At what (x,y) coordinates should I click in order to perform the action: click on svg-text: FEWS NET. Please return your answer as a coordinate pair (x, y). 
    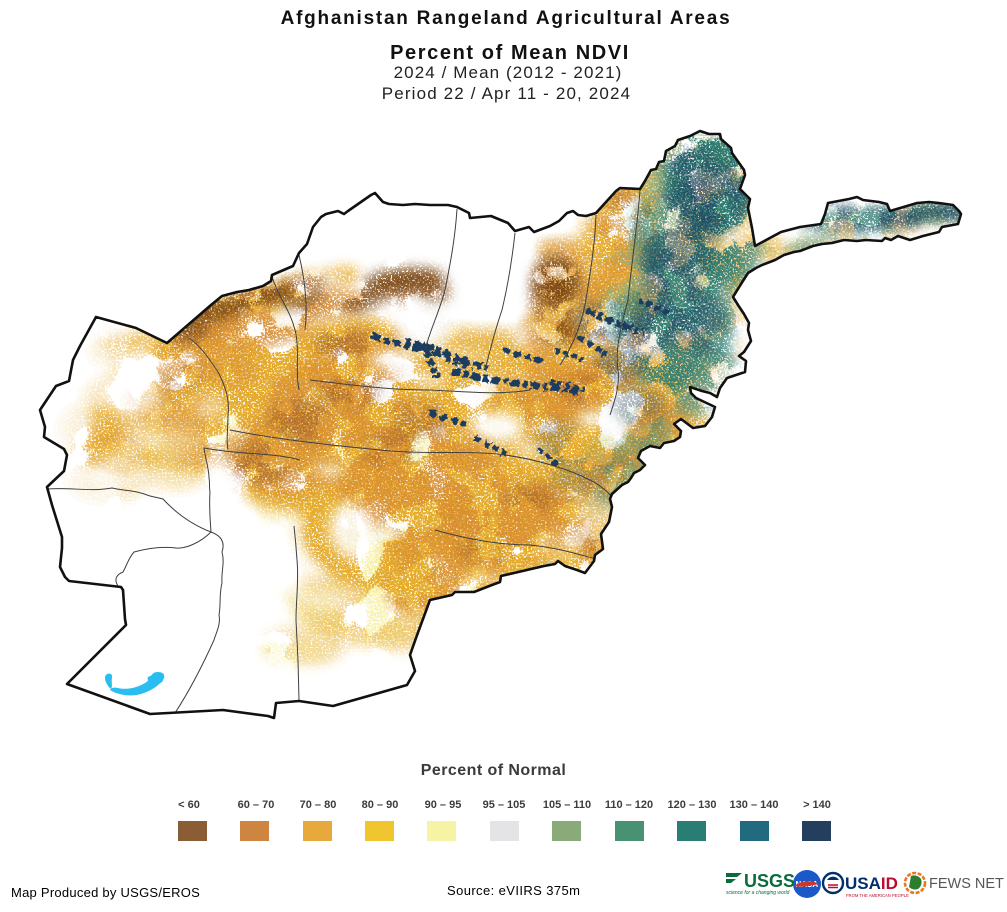
    Looking at the image, I should click on (966, 884).